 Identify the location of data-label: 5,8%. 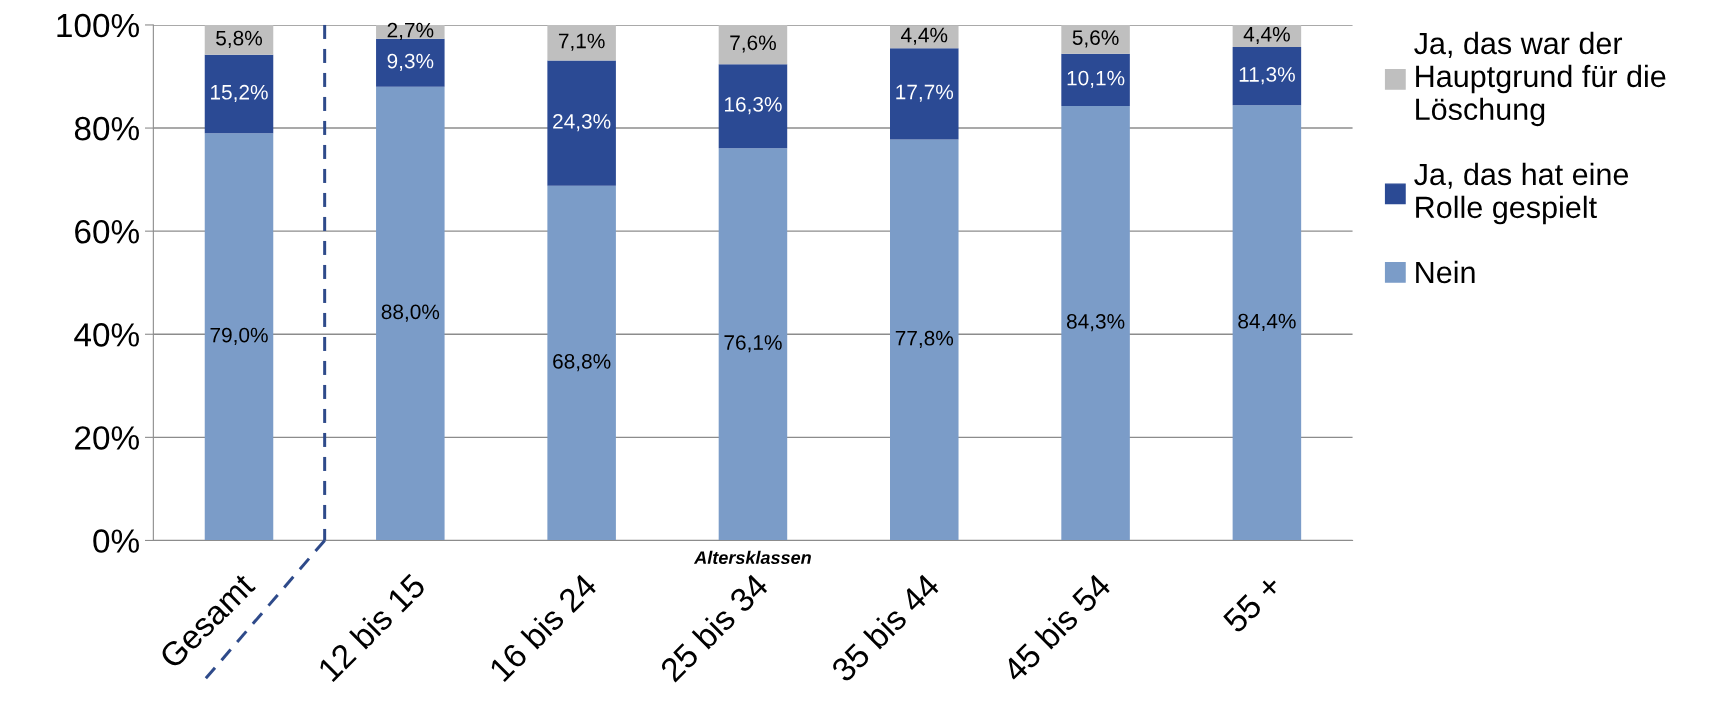
(239, 39).